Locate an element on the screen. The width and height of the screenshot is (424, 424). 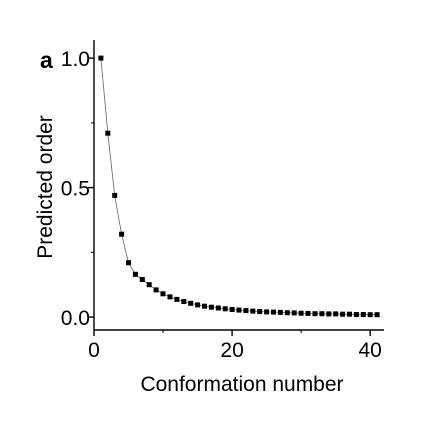
y-tick-label: 0.5 is located at coordinates (75, 189).